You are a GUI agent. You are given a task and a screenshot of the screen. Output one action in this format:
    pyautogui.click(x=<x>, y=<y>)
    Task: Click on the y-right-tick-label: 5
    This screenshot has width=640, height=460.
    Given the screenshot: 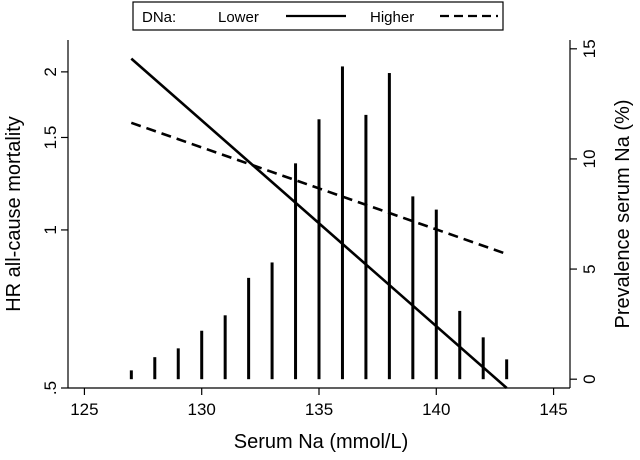 What is the action you would take?
    pyautogui.click(x=589, y=268)
    